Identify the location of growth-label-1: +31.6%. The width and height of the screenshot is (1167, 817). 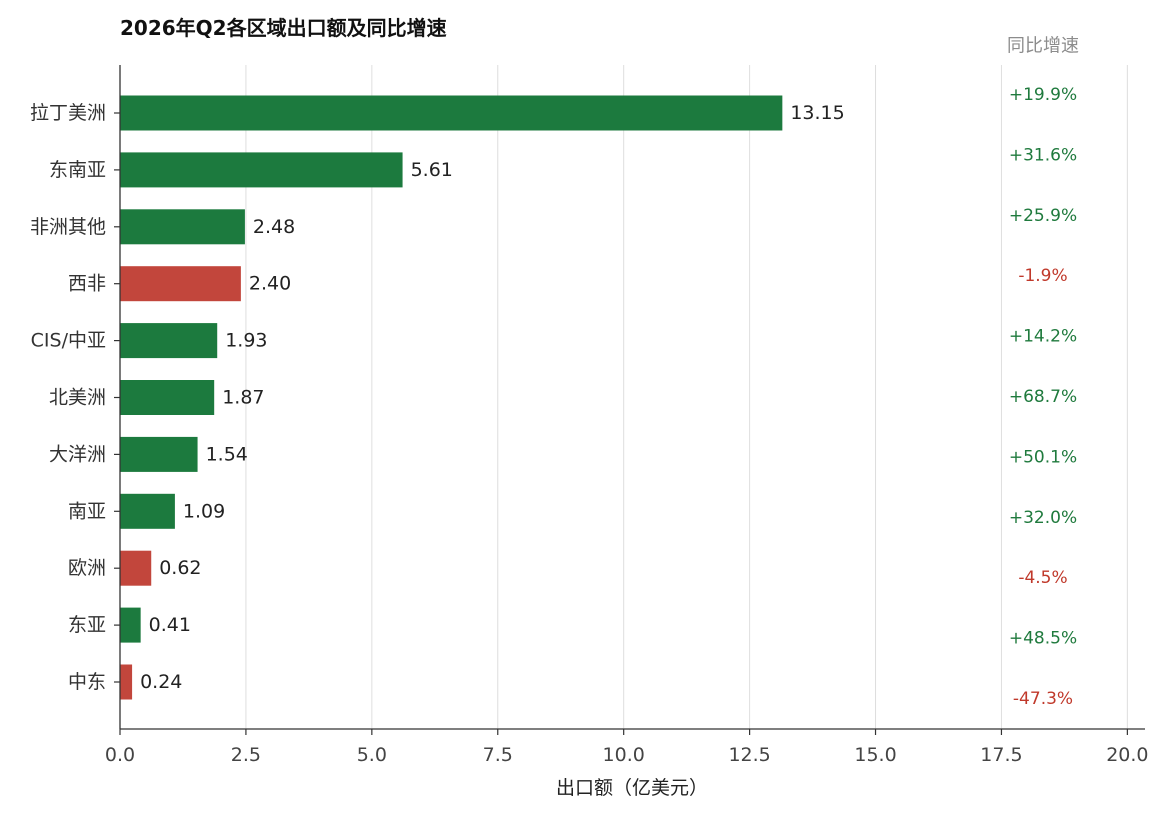
(1043, 155).